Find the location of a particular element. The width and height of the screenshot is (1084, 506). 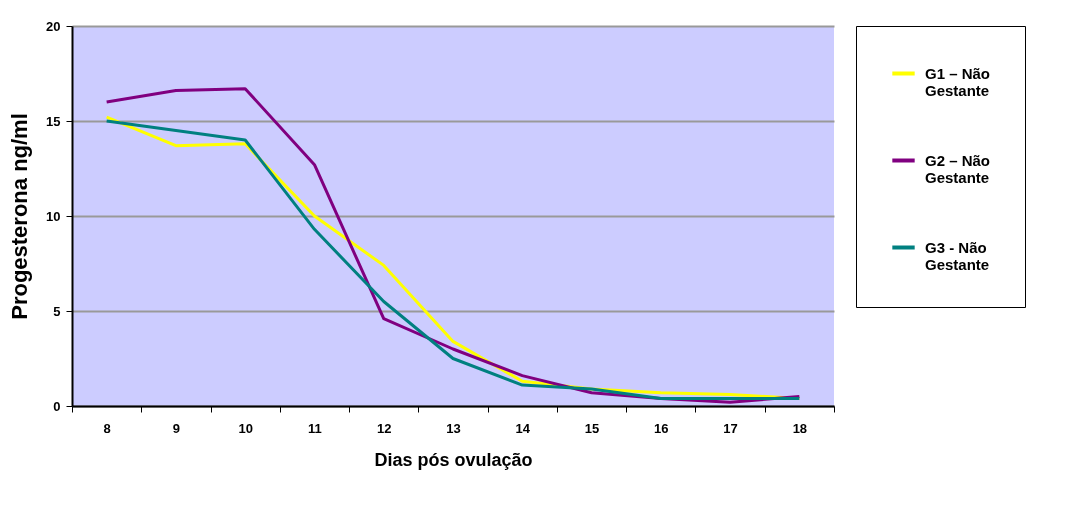

x-tick-label: 11 is located at coordinates (315, 428).